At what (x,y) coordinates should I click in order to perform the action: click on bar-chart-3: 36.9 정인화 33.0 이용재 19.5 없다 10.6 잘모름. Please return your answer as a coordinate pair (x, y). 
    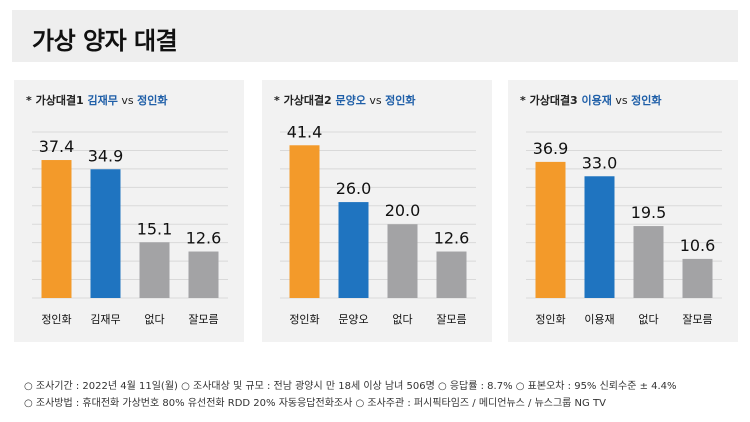
    Looking at the image, I should click on (624, 228).